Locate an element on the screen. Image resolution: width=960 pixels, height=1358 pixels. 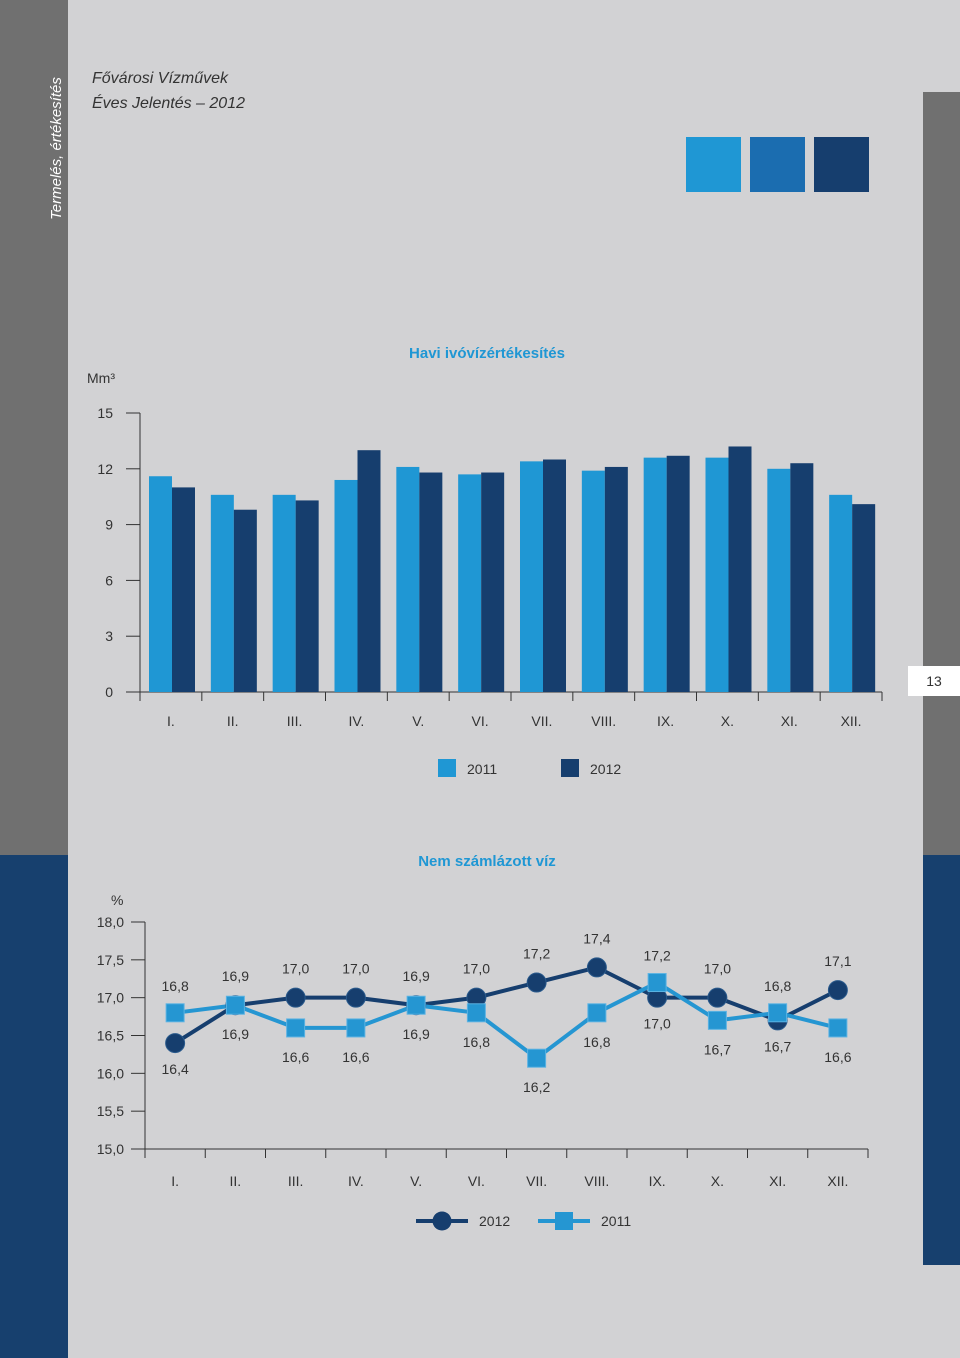
line-x-tick-label: XI. is located at coordinates (777, 1181).